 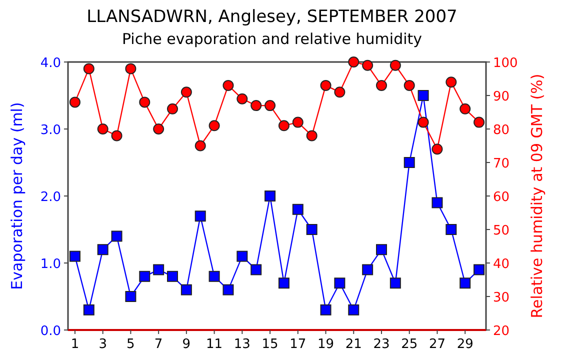 I want to click on y-tick-label: 4.0, so click(x=50, y=63).